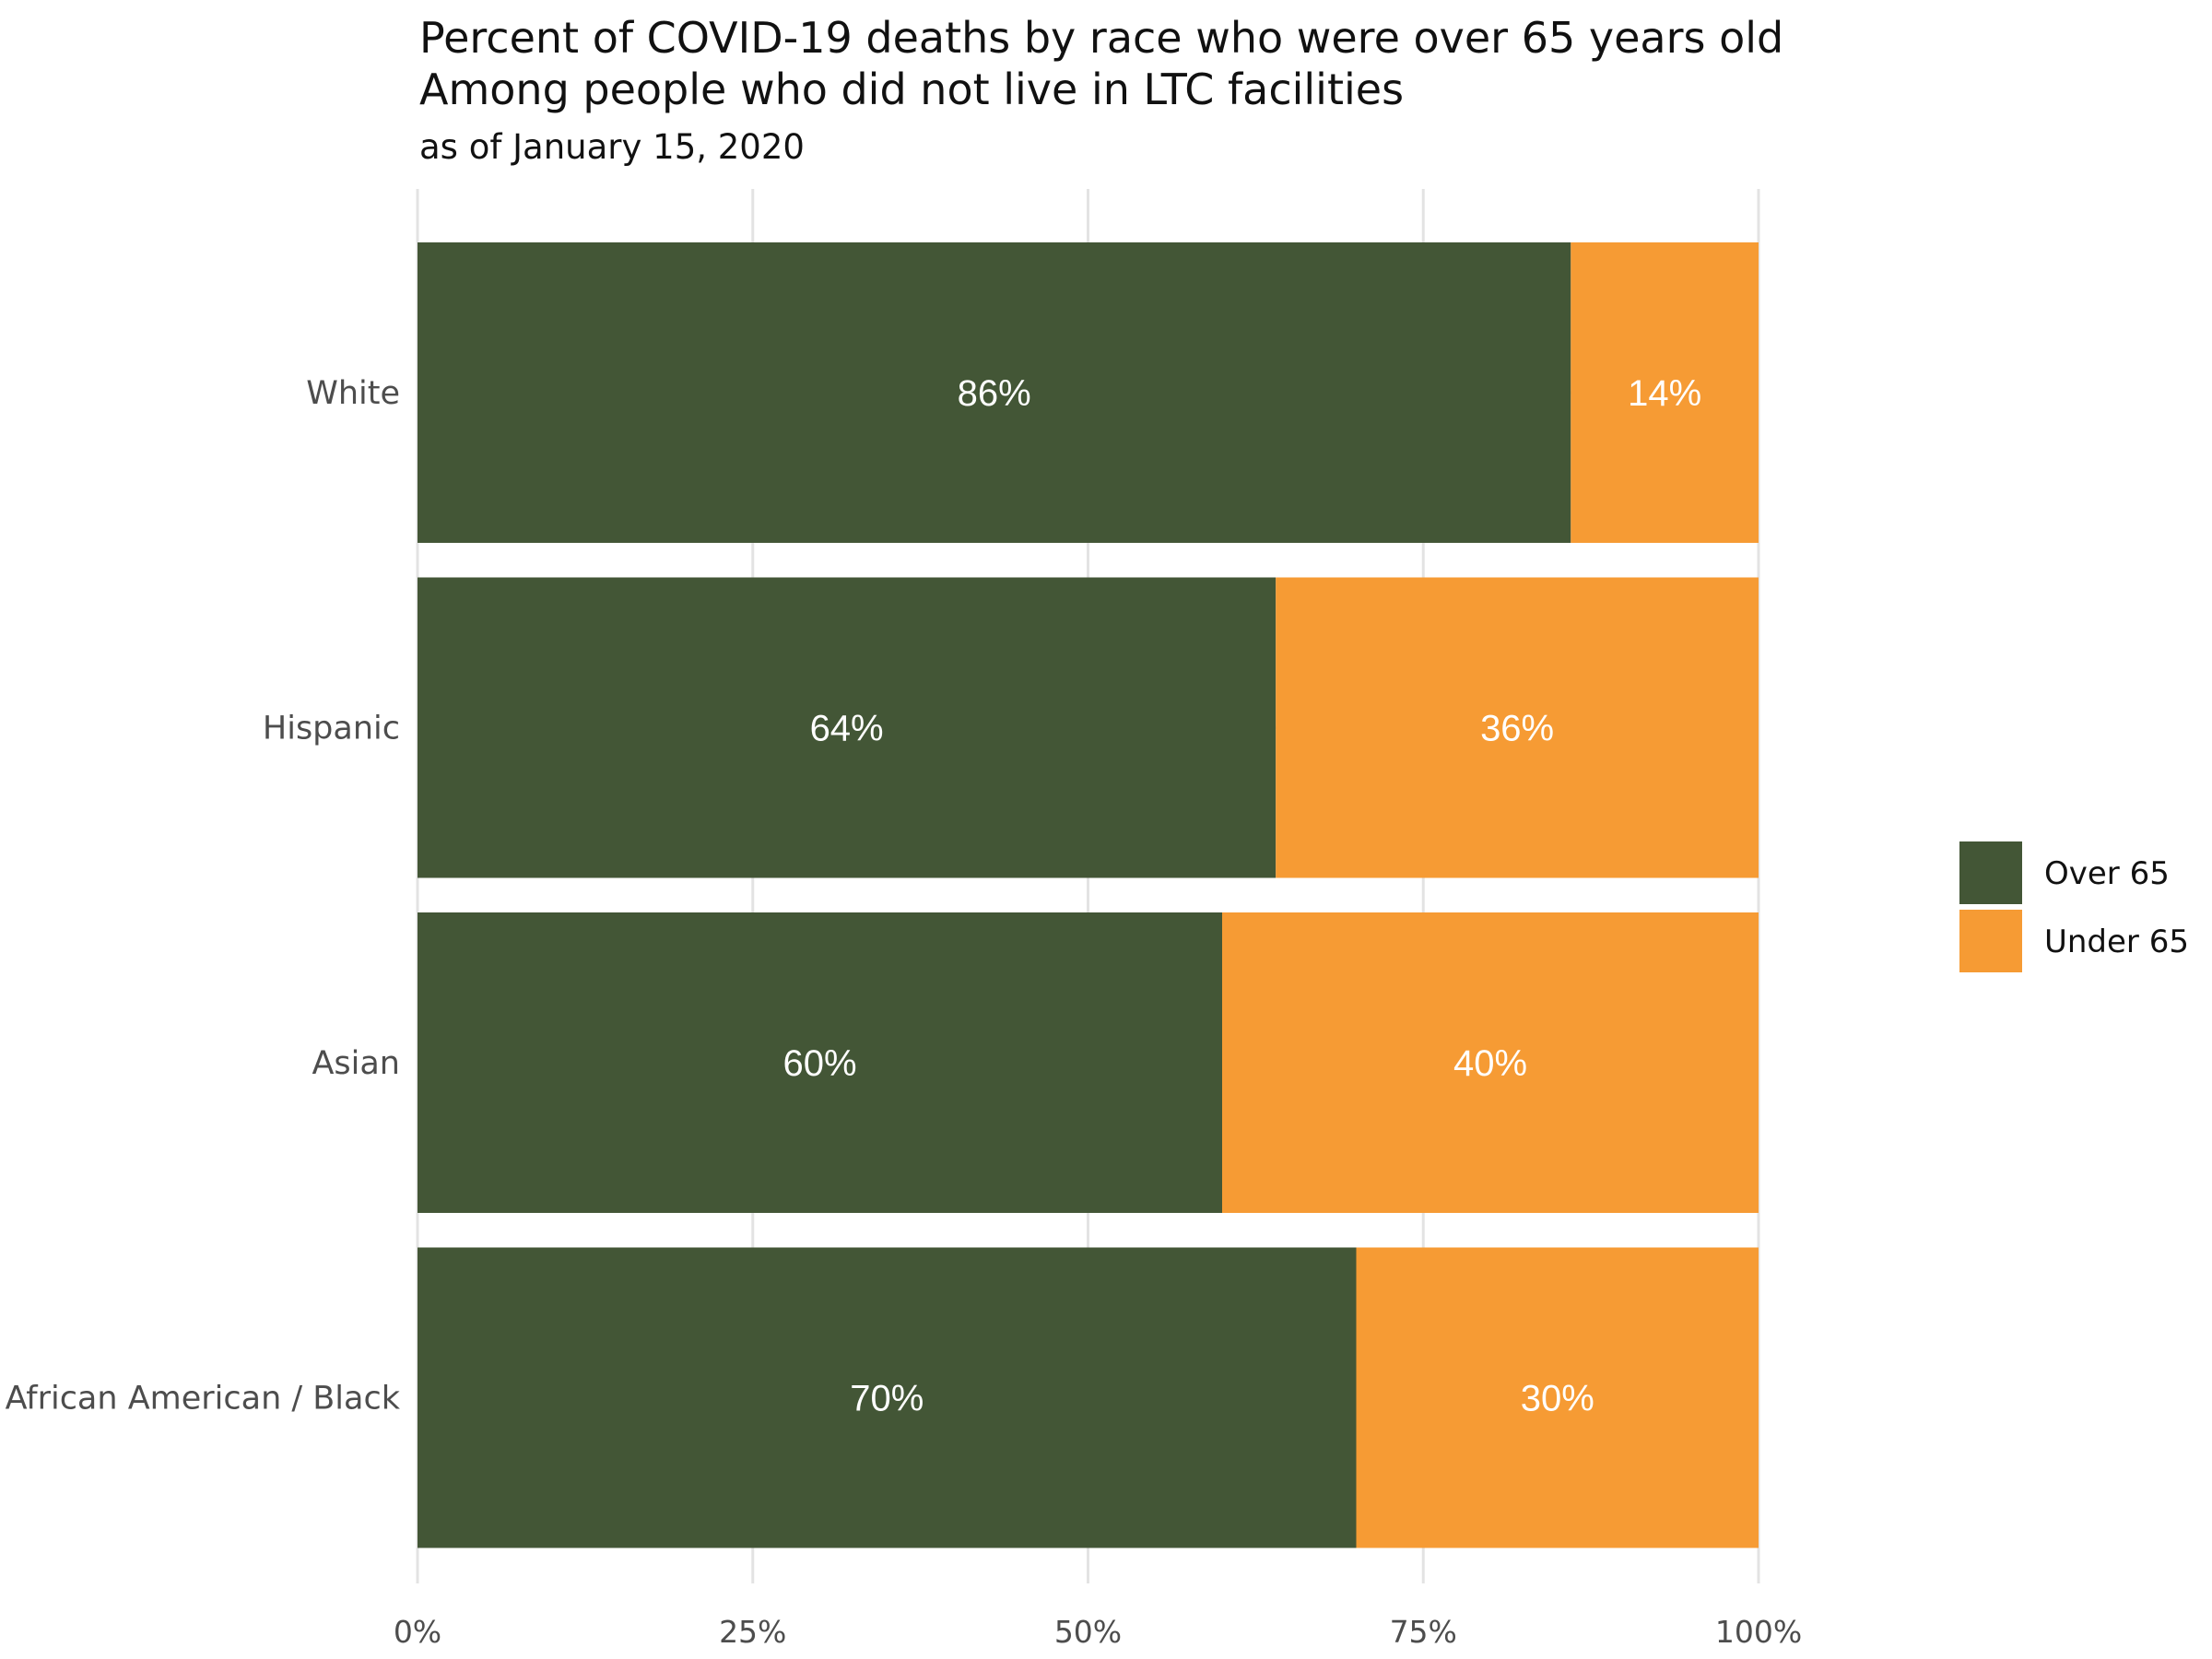 This screenshot has height=1659, width=2212. I want to click on chart-subtitle: as of January 15, 2020, so click(612, 147).